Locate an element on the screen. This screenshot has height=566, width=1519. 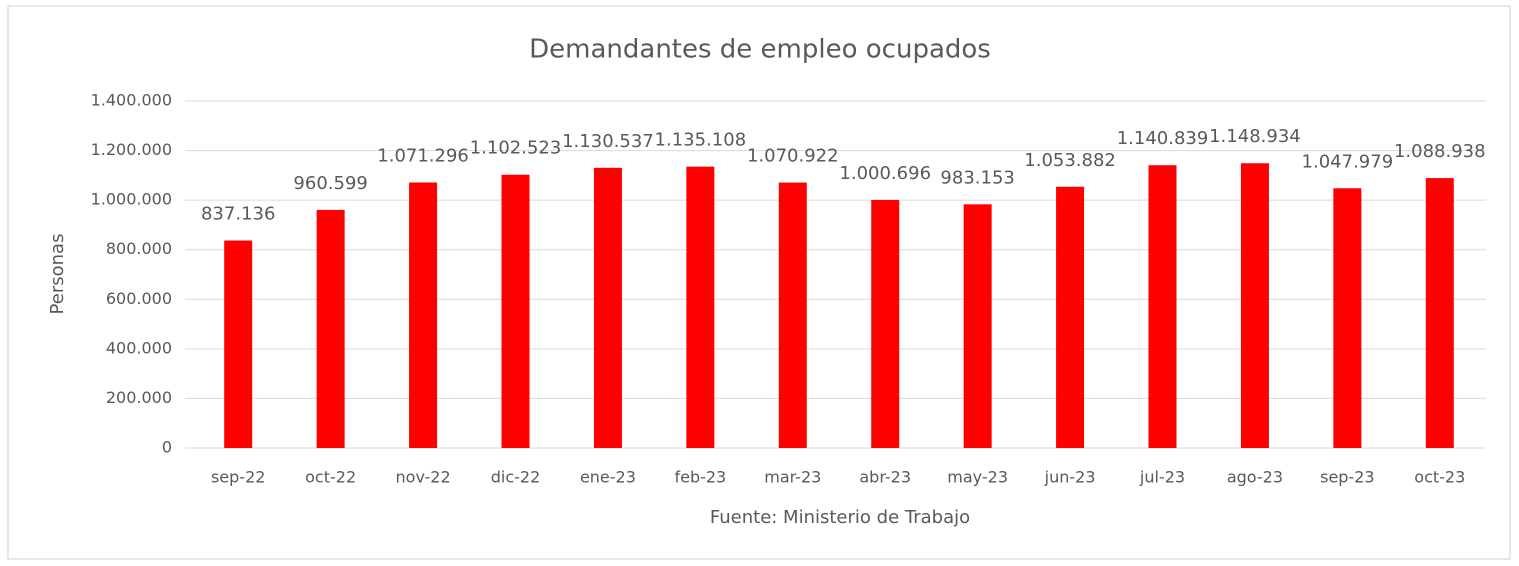
data-label: 1.071.296 is located at coordinates (423, 155).